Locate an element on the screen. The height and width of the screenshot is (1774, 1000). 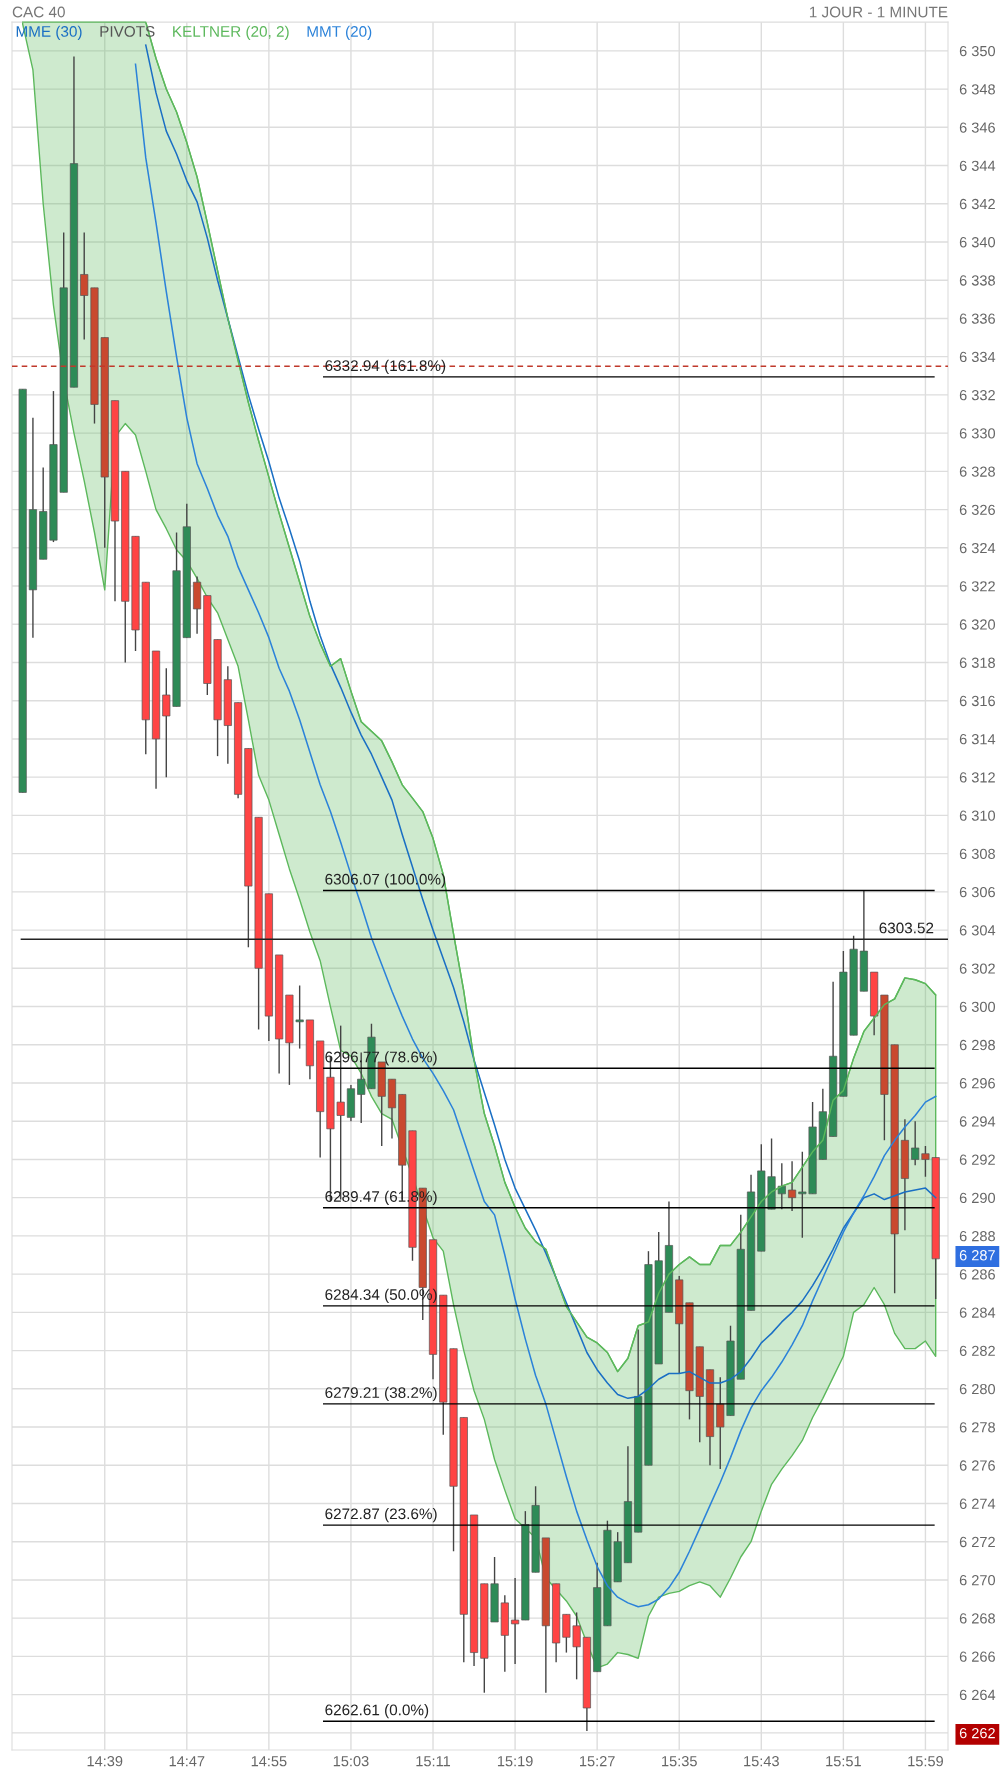
x-tick-label: 15:19 is located at coordinates (515, 1761).